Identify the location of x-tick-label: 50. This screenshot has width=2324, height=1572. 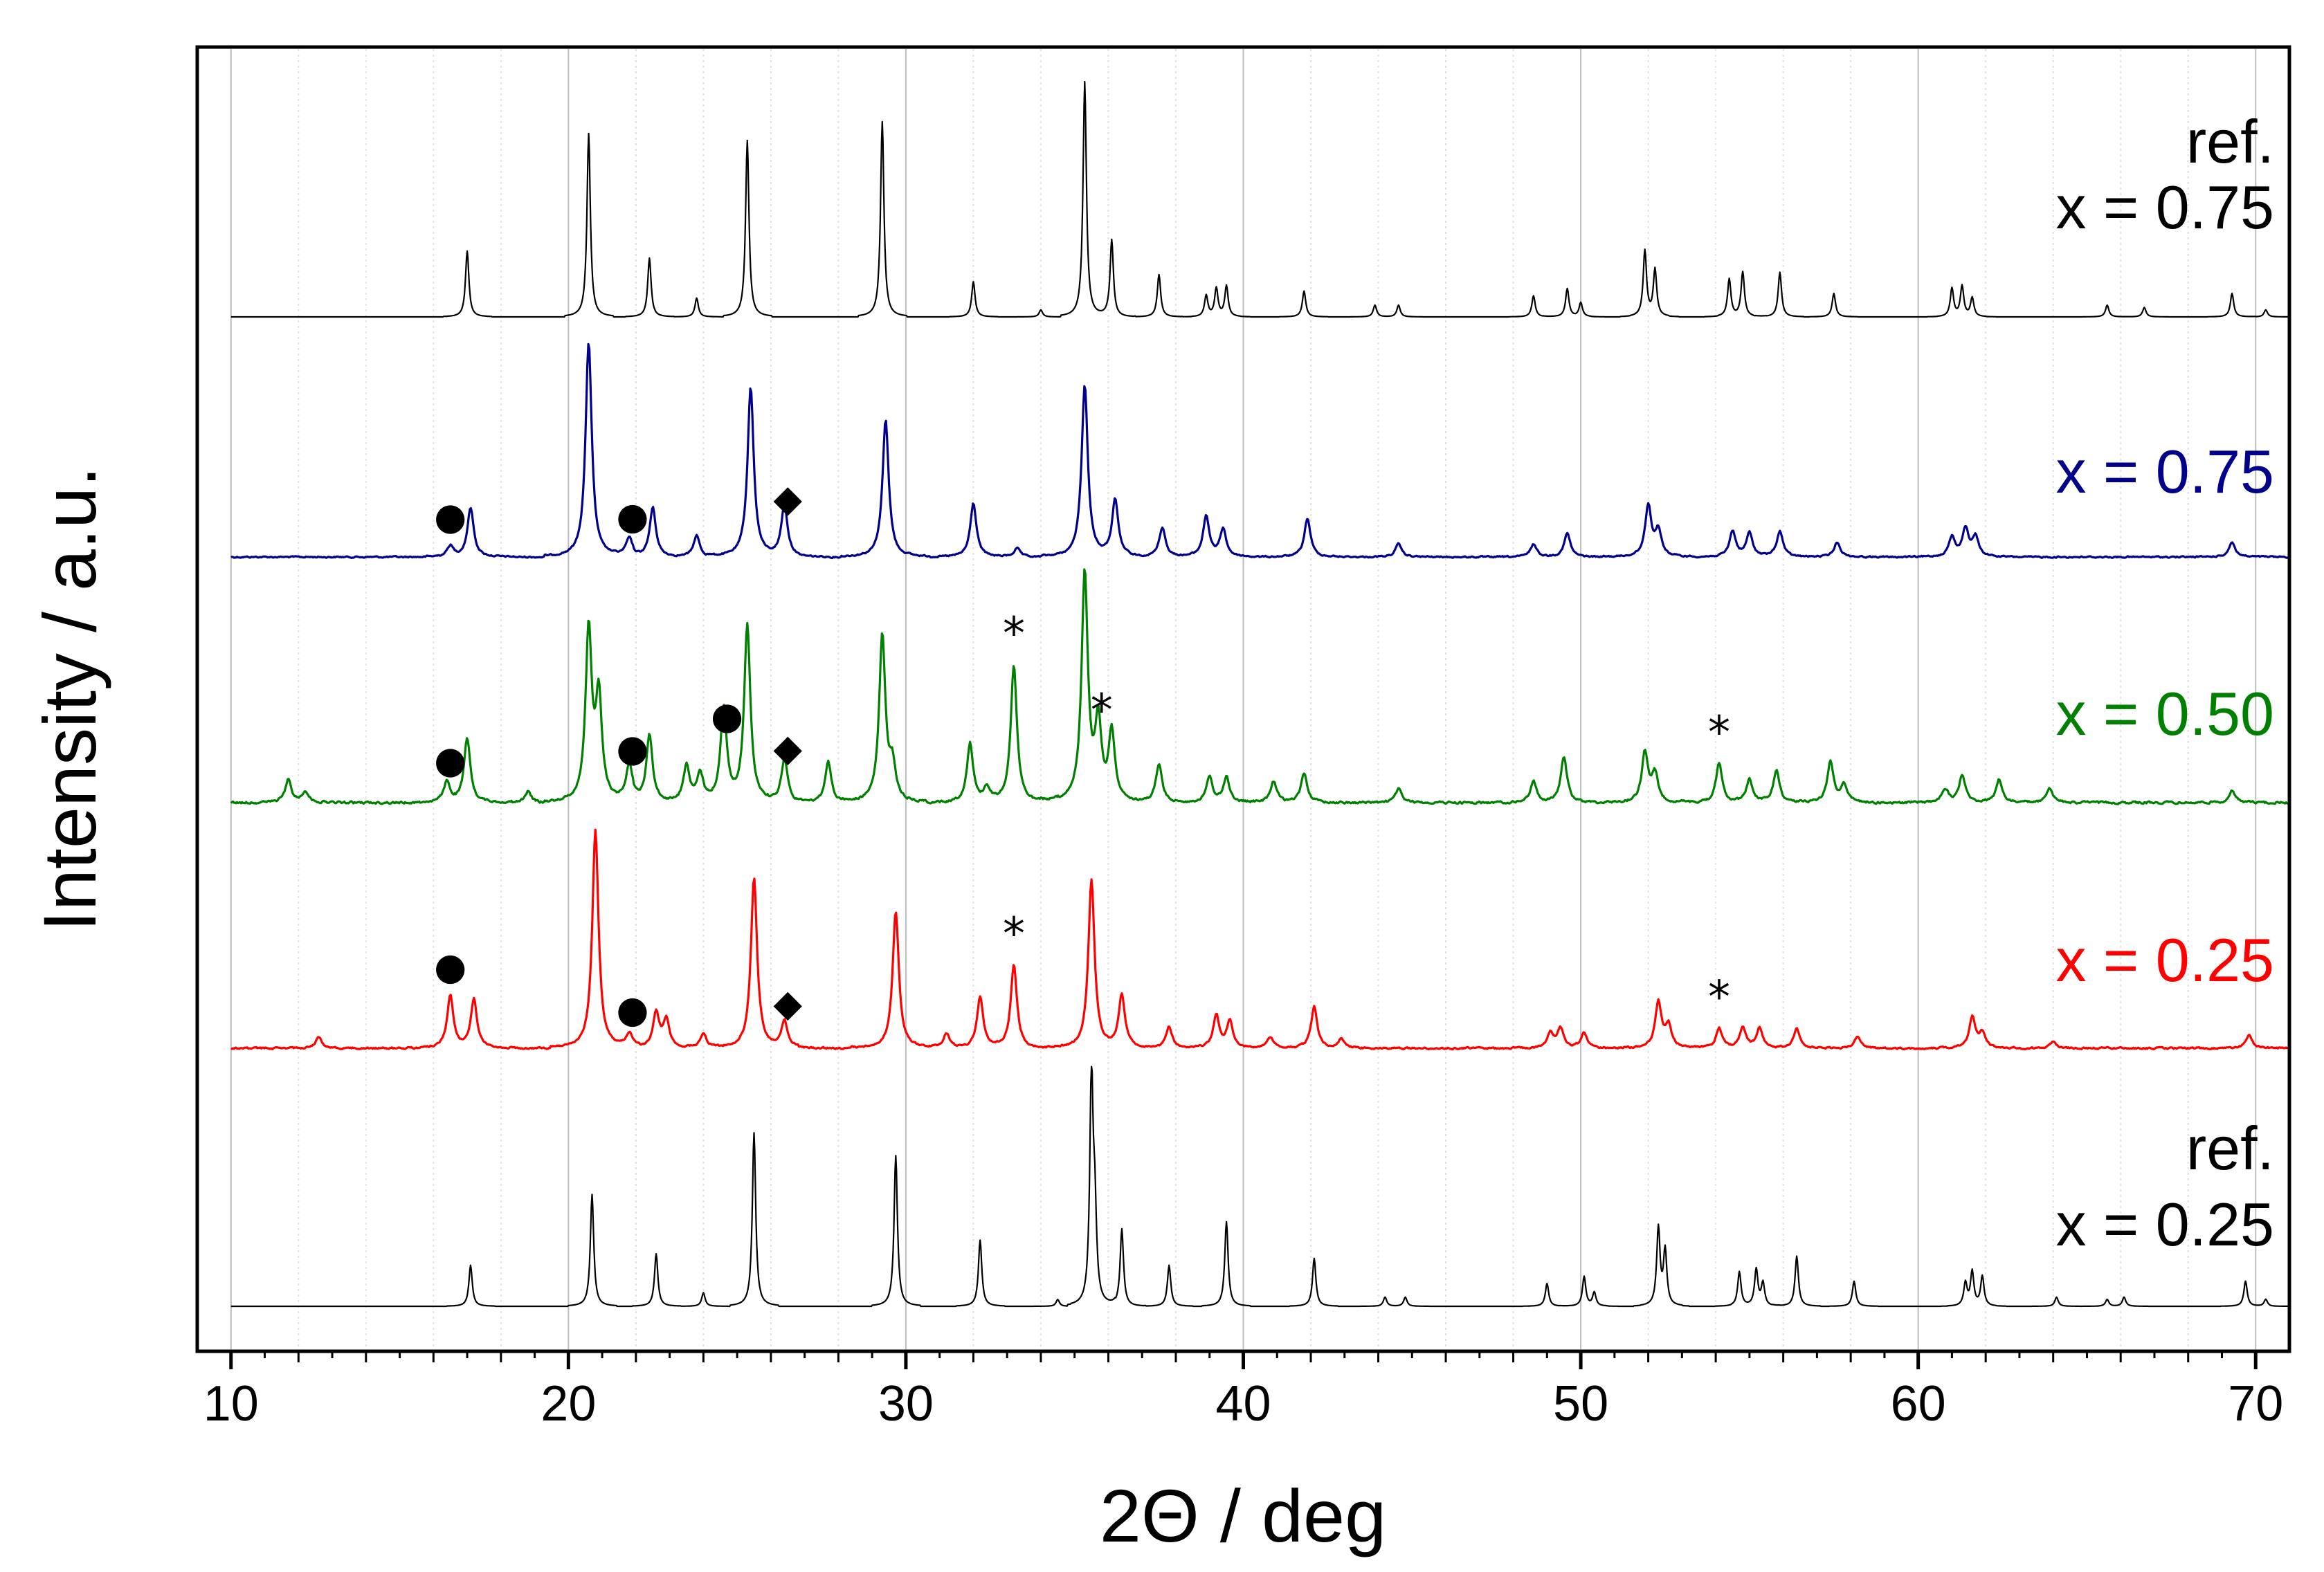
(1581, 1404).